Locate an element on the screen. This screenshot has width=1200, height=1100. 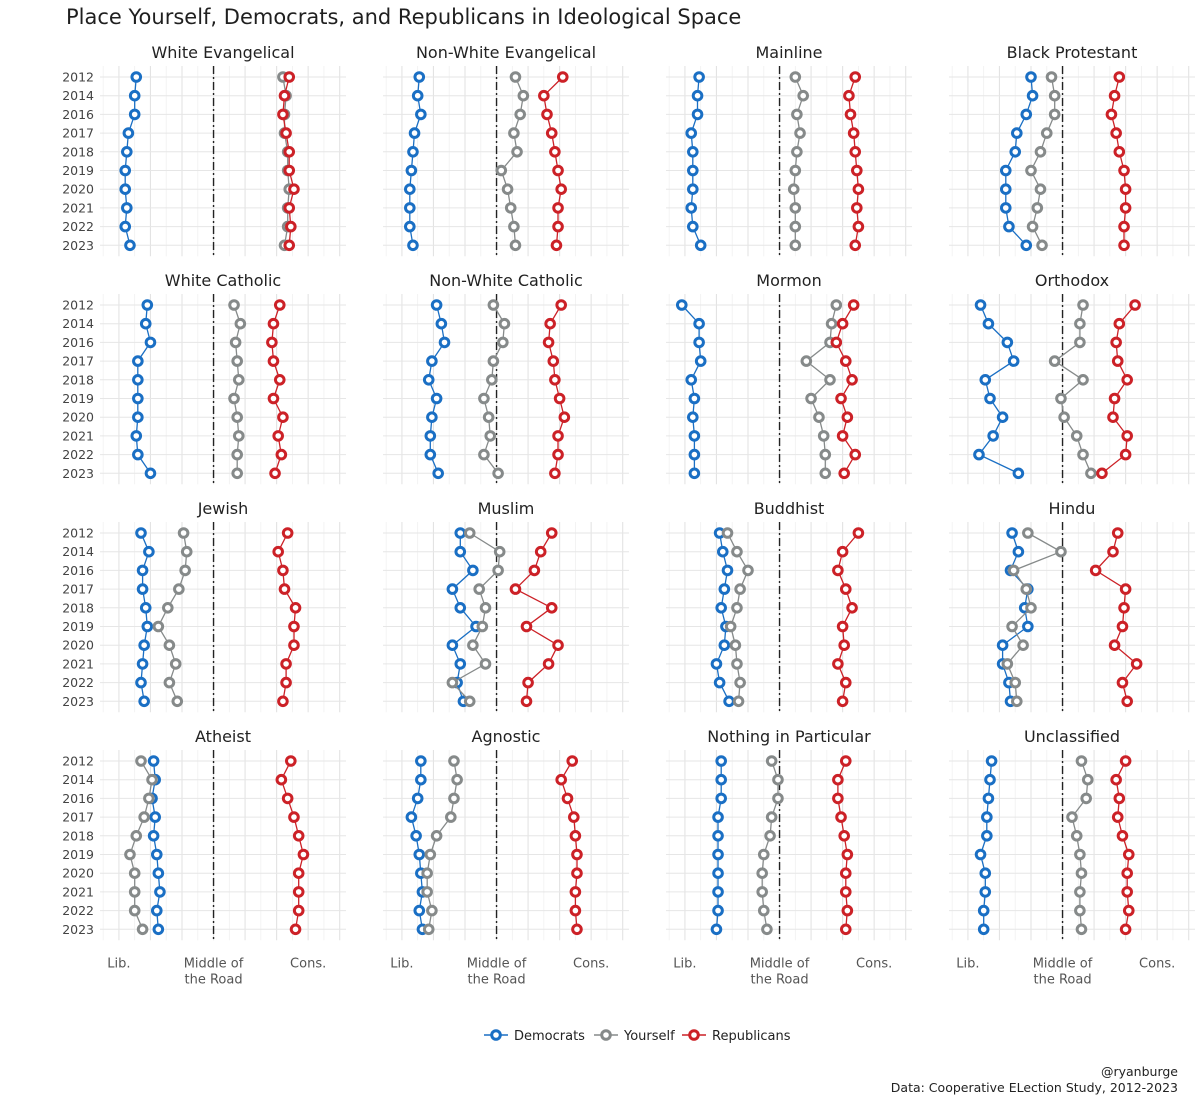
panel-non-white-evangelical: Non-White Evangelical is located at coordinates (506, 150).